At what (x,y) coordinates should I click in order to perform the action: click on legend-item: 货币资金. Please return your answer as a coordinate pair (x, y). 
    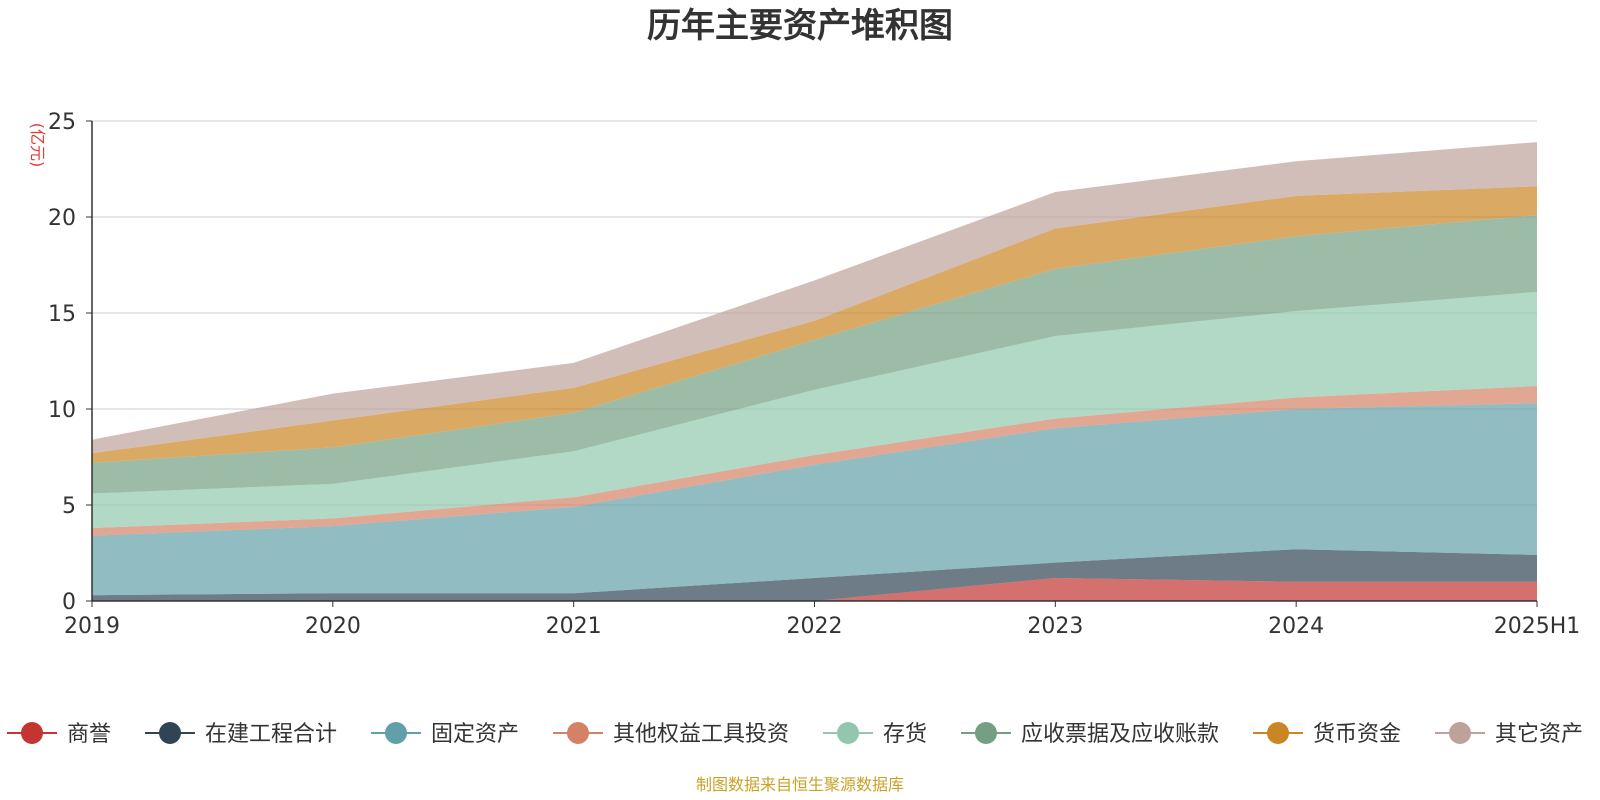
    Looking at the image, I should click on (1327, 734).